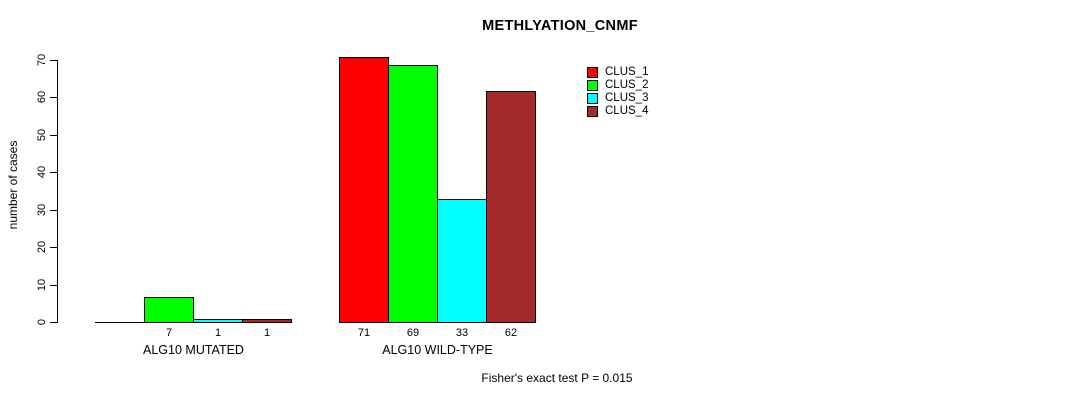 This screenshot has height=400, width=1090. What do you see at coordinates (627, 98) in the screenshot?
I see `legend-label: CLUS_3` at bounding box center [627, 98].